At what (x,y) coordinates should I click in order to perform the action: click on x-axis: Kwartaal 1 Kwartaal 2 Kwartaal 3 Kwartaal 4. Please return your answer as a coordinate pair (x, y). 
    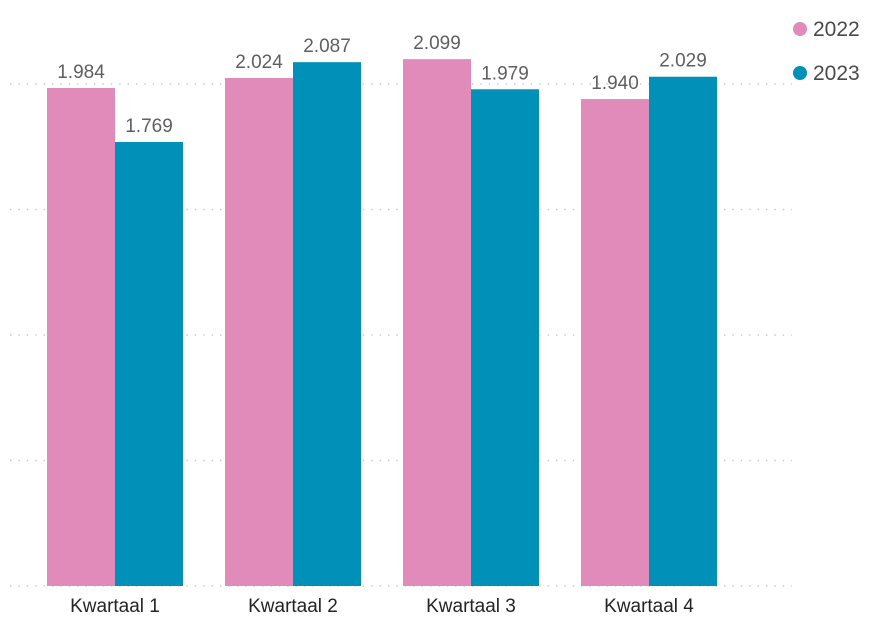
    Looking at the image, I should click on (382, 606).